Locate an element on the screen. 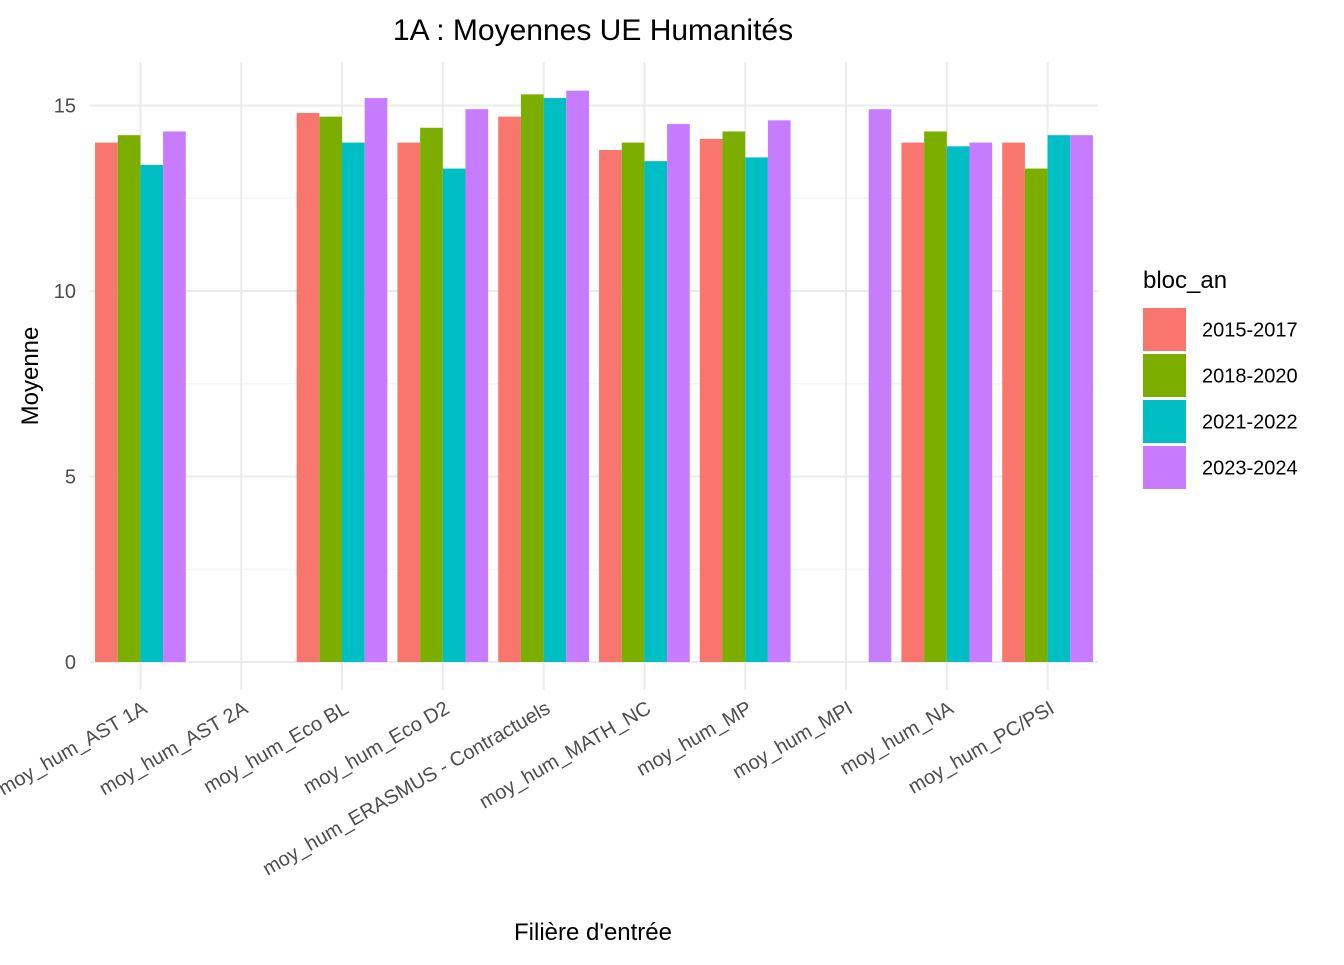  y-axis-title: Moyenne is located at coordinates (30, 376).